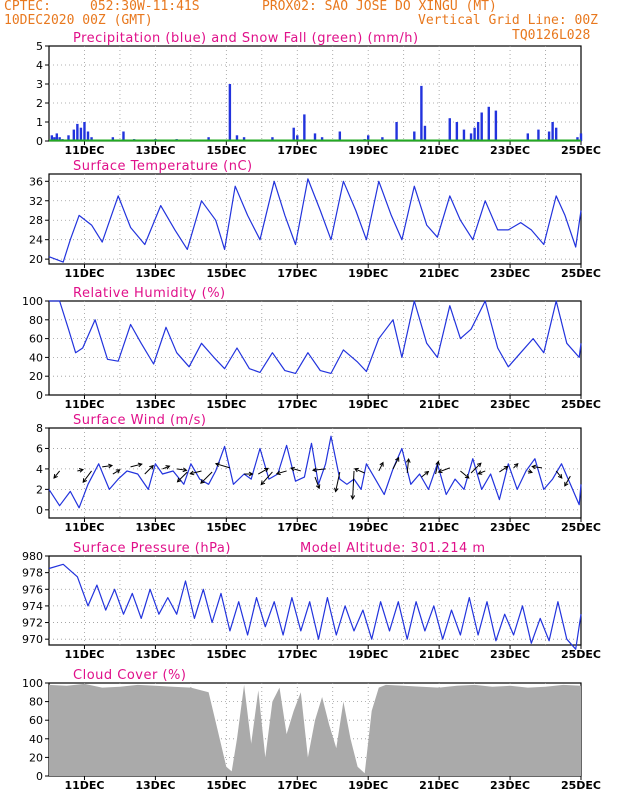 This screenshot has height=800, width=618. I want to click on panel-title: Surface Wind (m/s), so click(139, 420).